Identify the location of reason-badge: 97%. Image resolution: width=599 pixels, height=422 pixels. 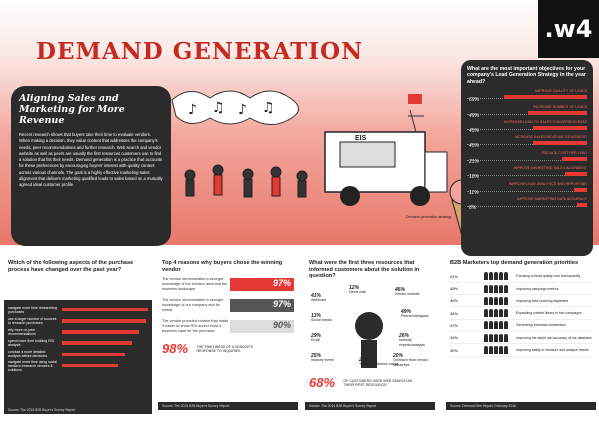
(262, 306).